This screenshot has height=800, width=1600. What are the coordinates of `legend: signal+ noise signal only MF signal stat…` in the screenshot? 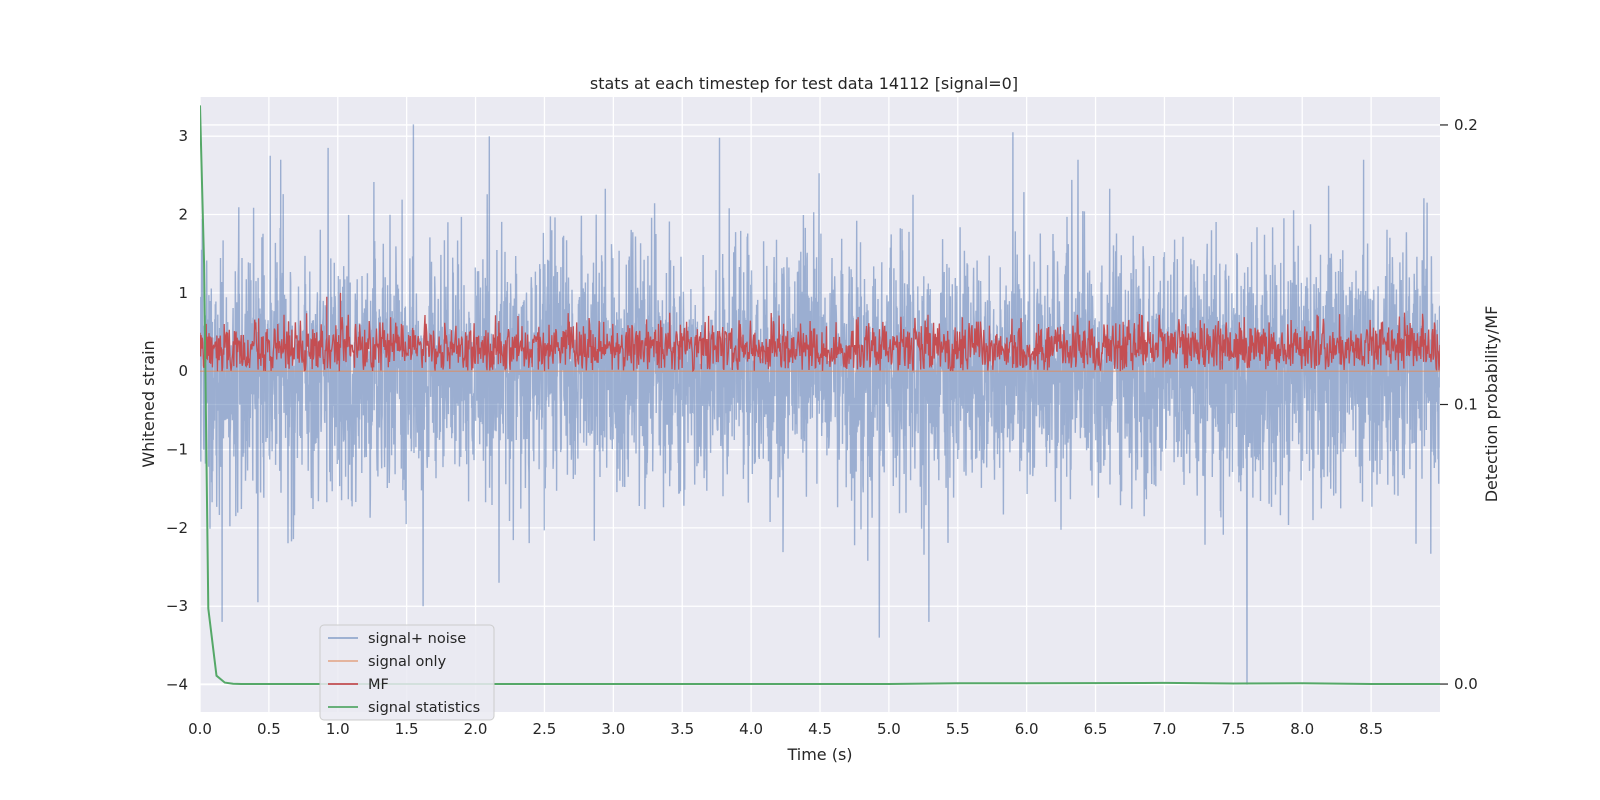 It's located at (407, 672).